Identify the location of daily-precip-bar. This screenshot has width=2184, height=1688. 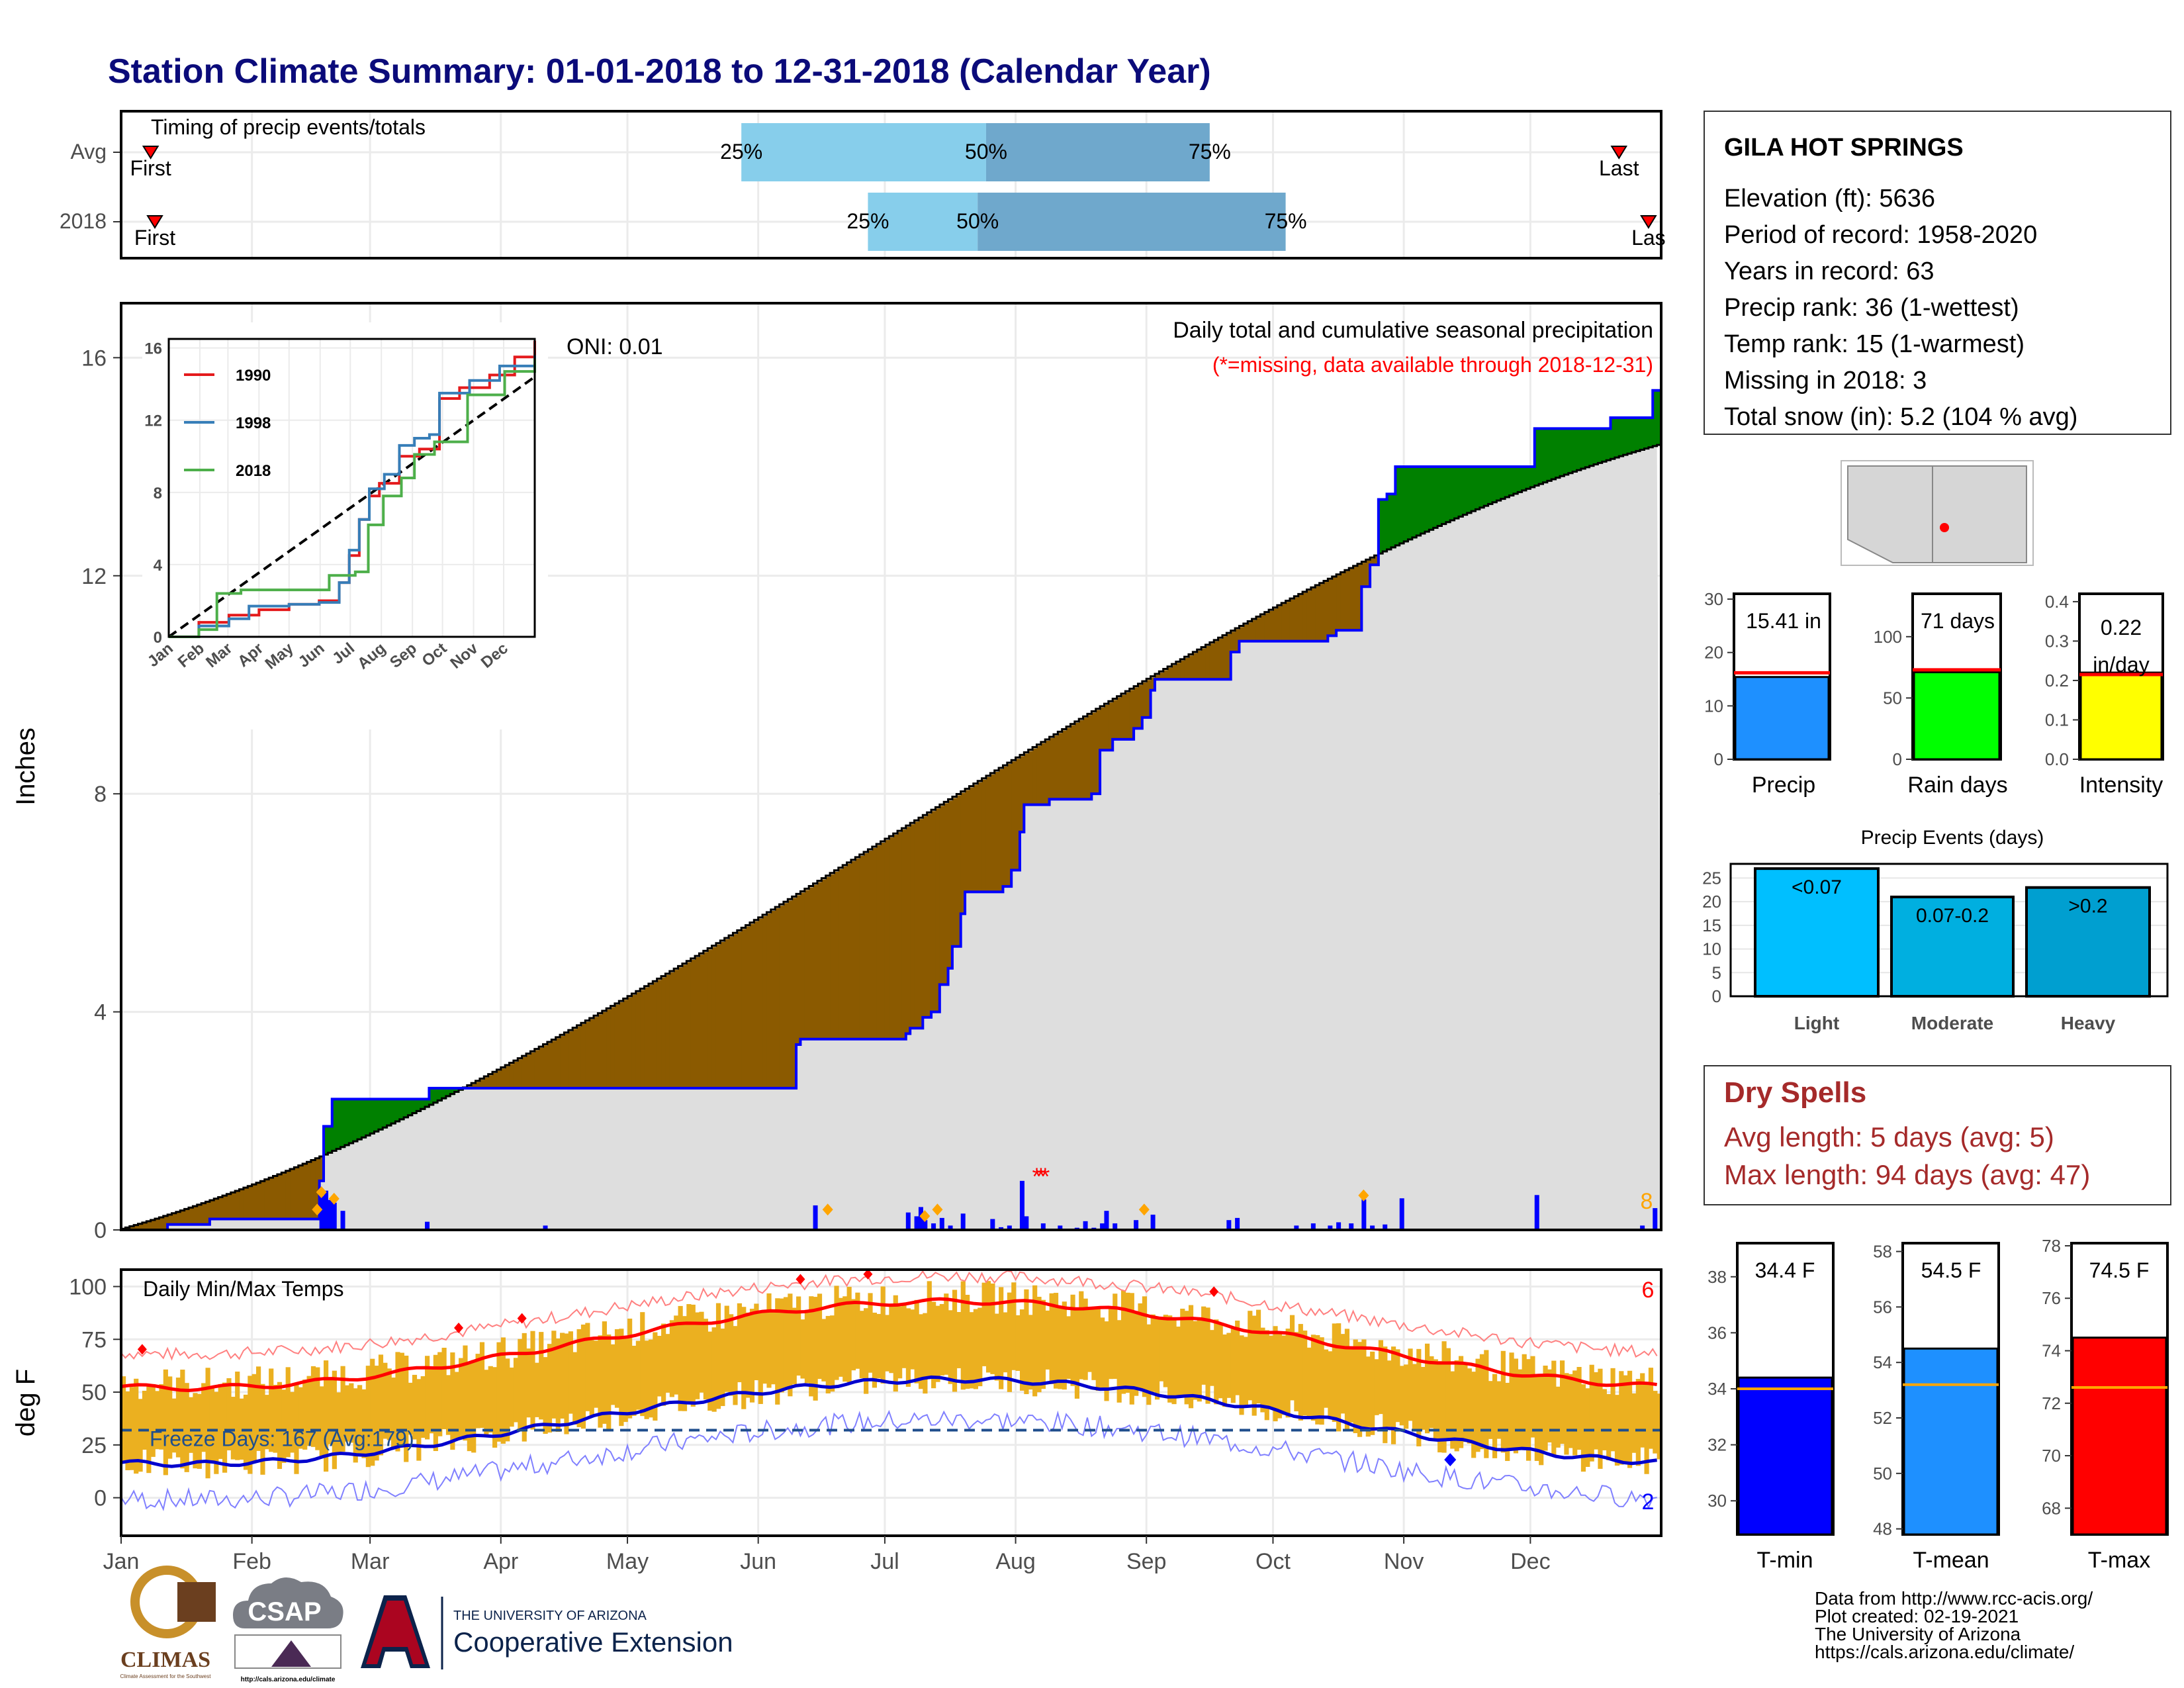
(1237, 1223).